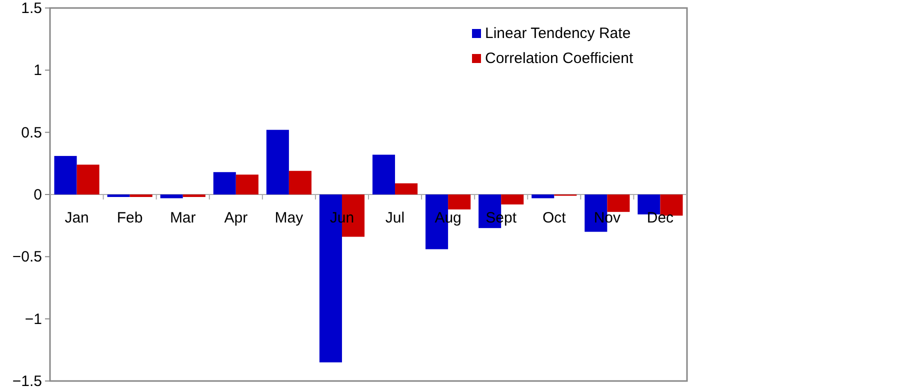 The height and width of the screenshot is (389, 903). I want to click on y-tick-label: −1.5, so click(27, 381).